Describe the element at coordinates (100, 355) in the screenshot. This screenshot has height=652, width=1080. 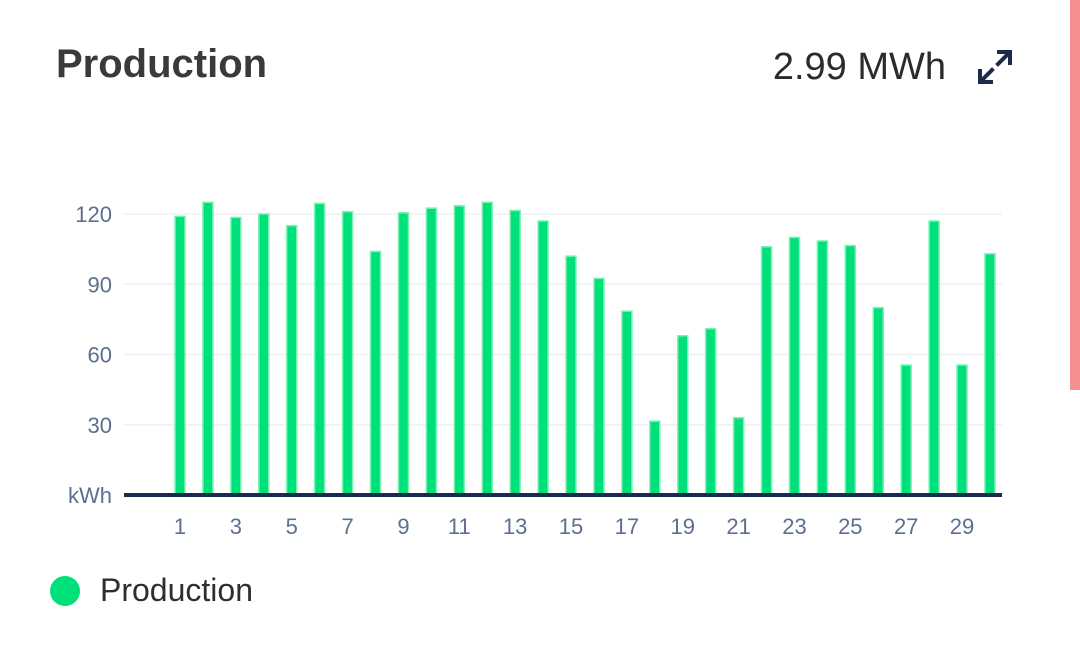
I see `y-tick-label: 60` at that location.